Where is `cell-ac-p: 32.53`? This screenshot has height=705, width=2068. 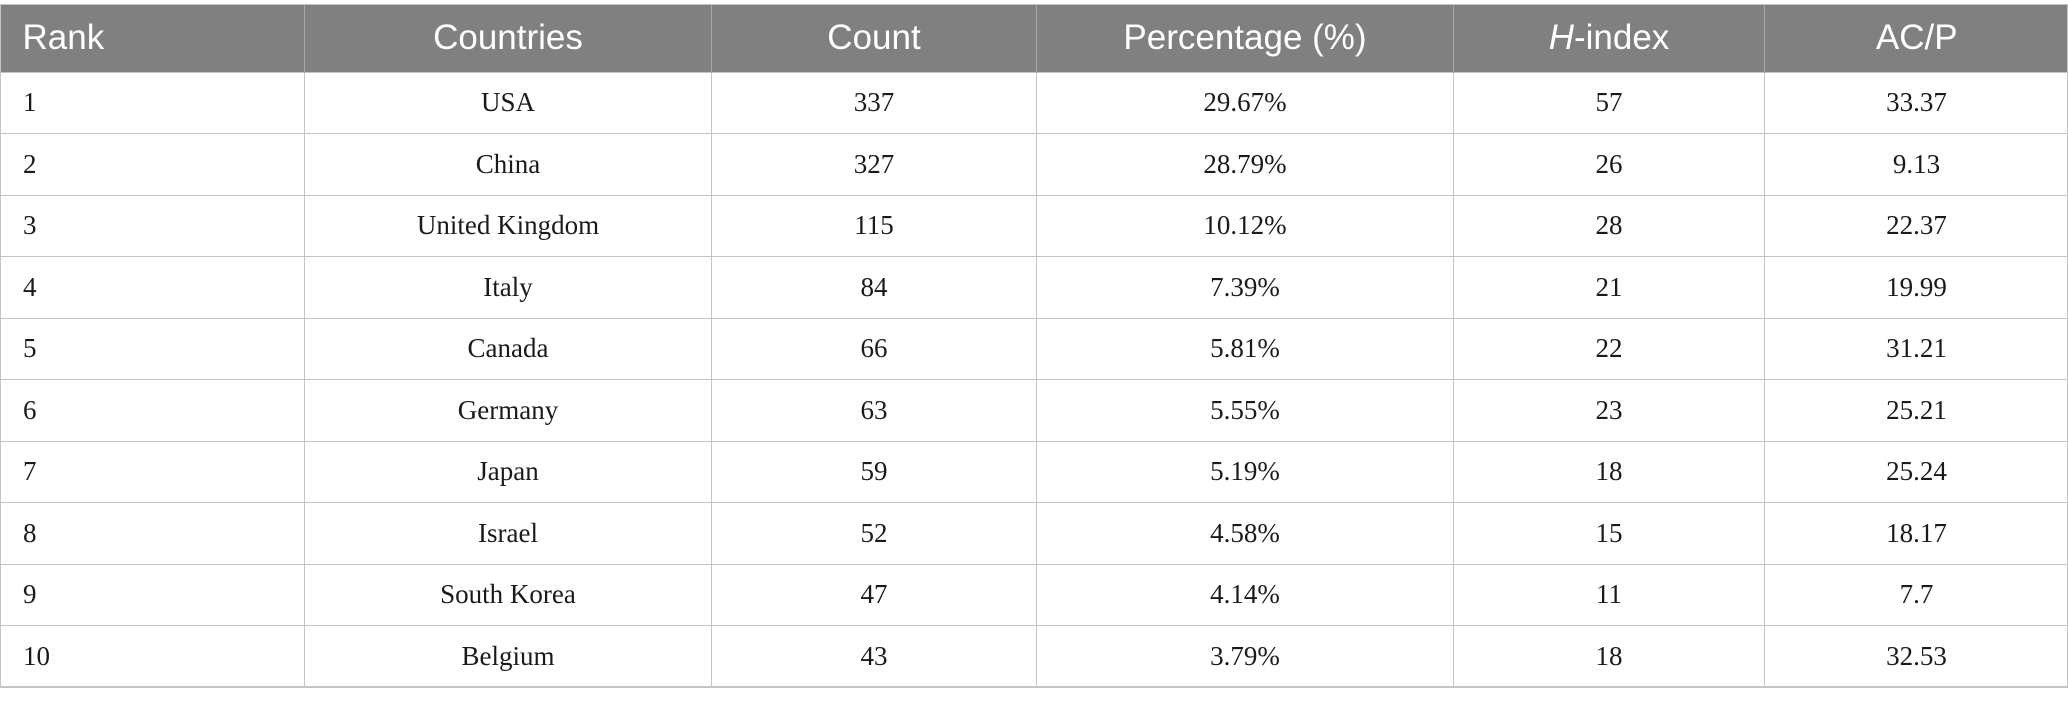
cell-ac-p: 32.53 is located at coordinates (1916, 656).